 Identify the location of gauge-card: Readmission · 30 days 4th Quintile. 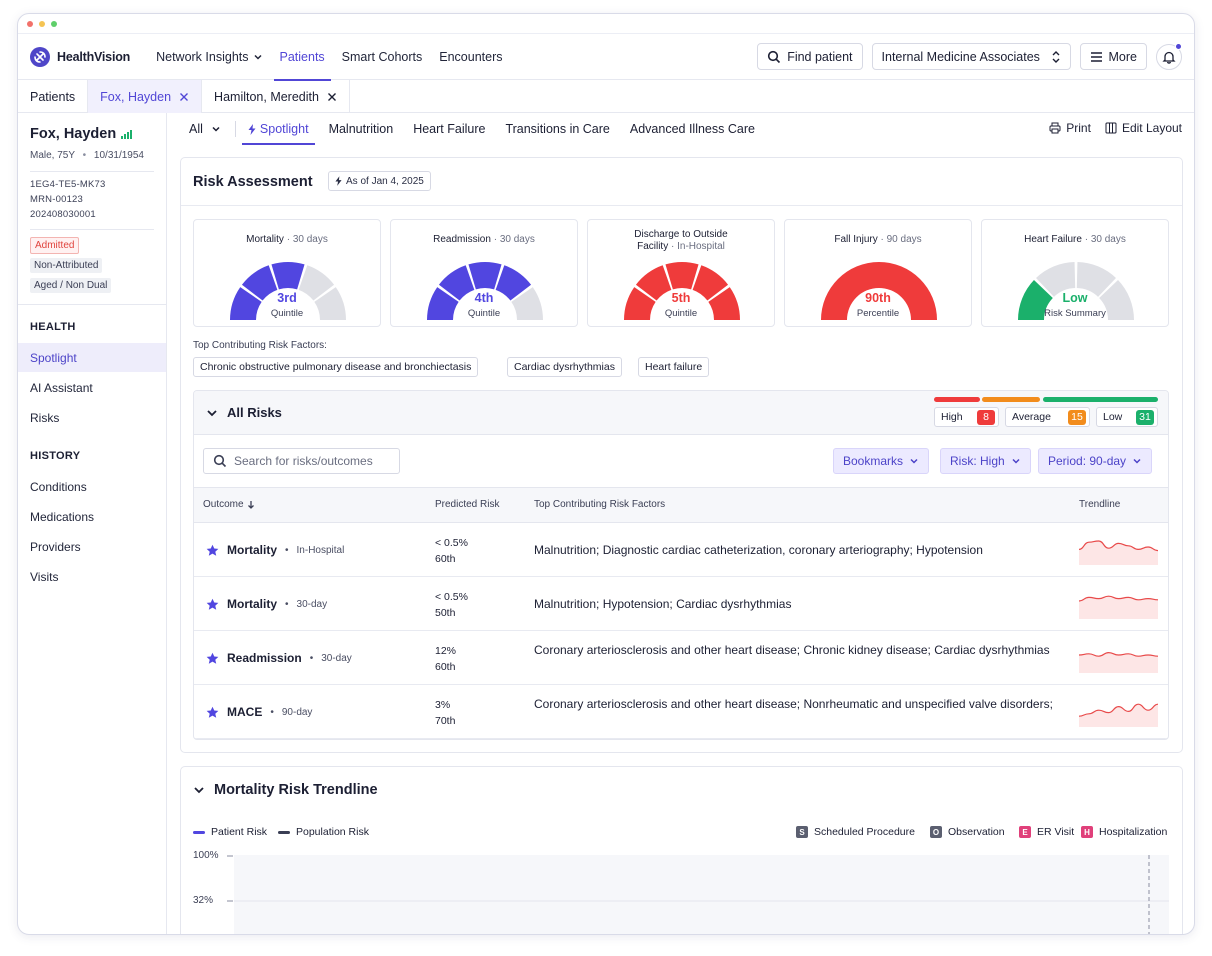
(484, 273).